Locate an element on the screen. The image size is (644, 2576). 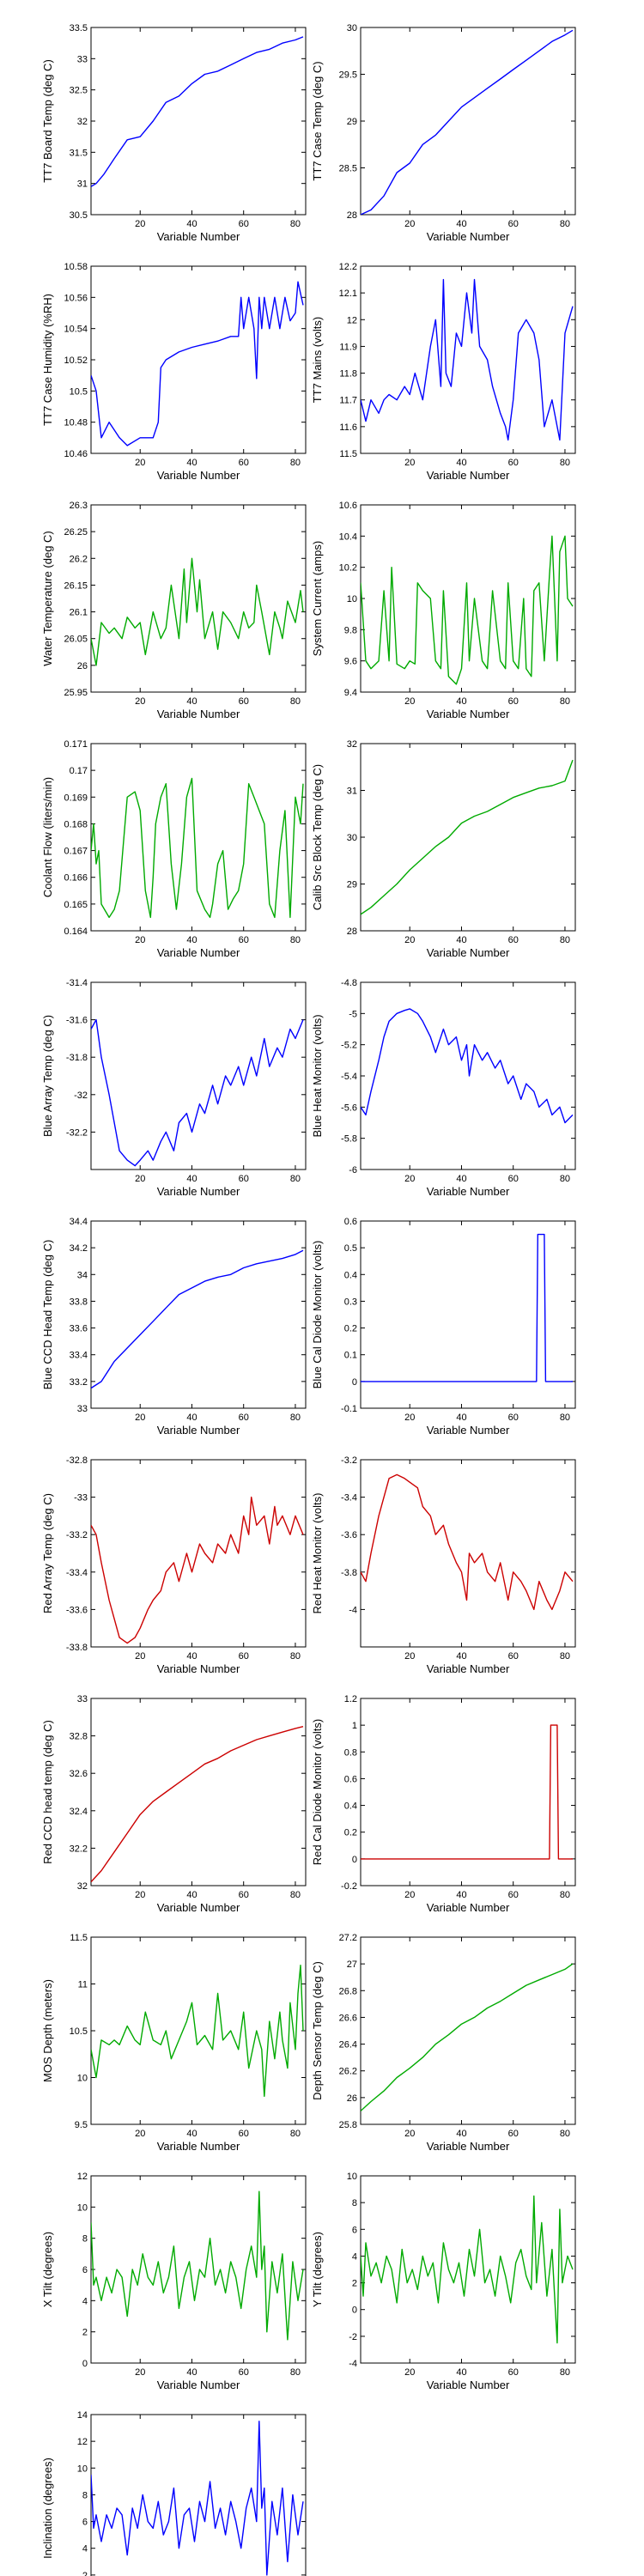
y-tick-label: 26.2 is located at coordinates (348, 2072).